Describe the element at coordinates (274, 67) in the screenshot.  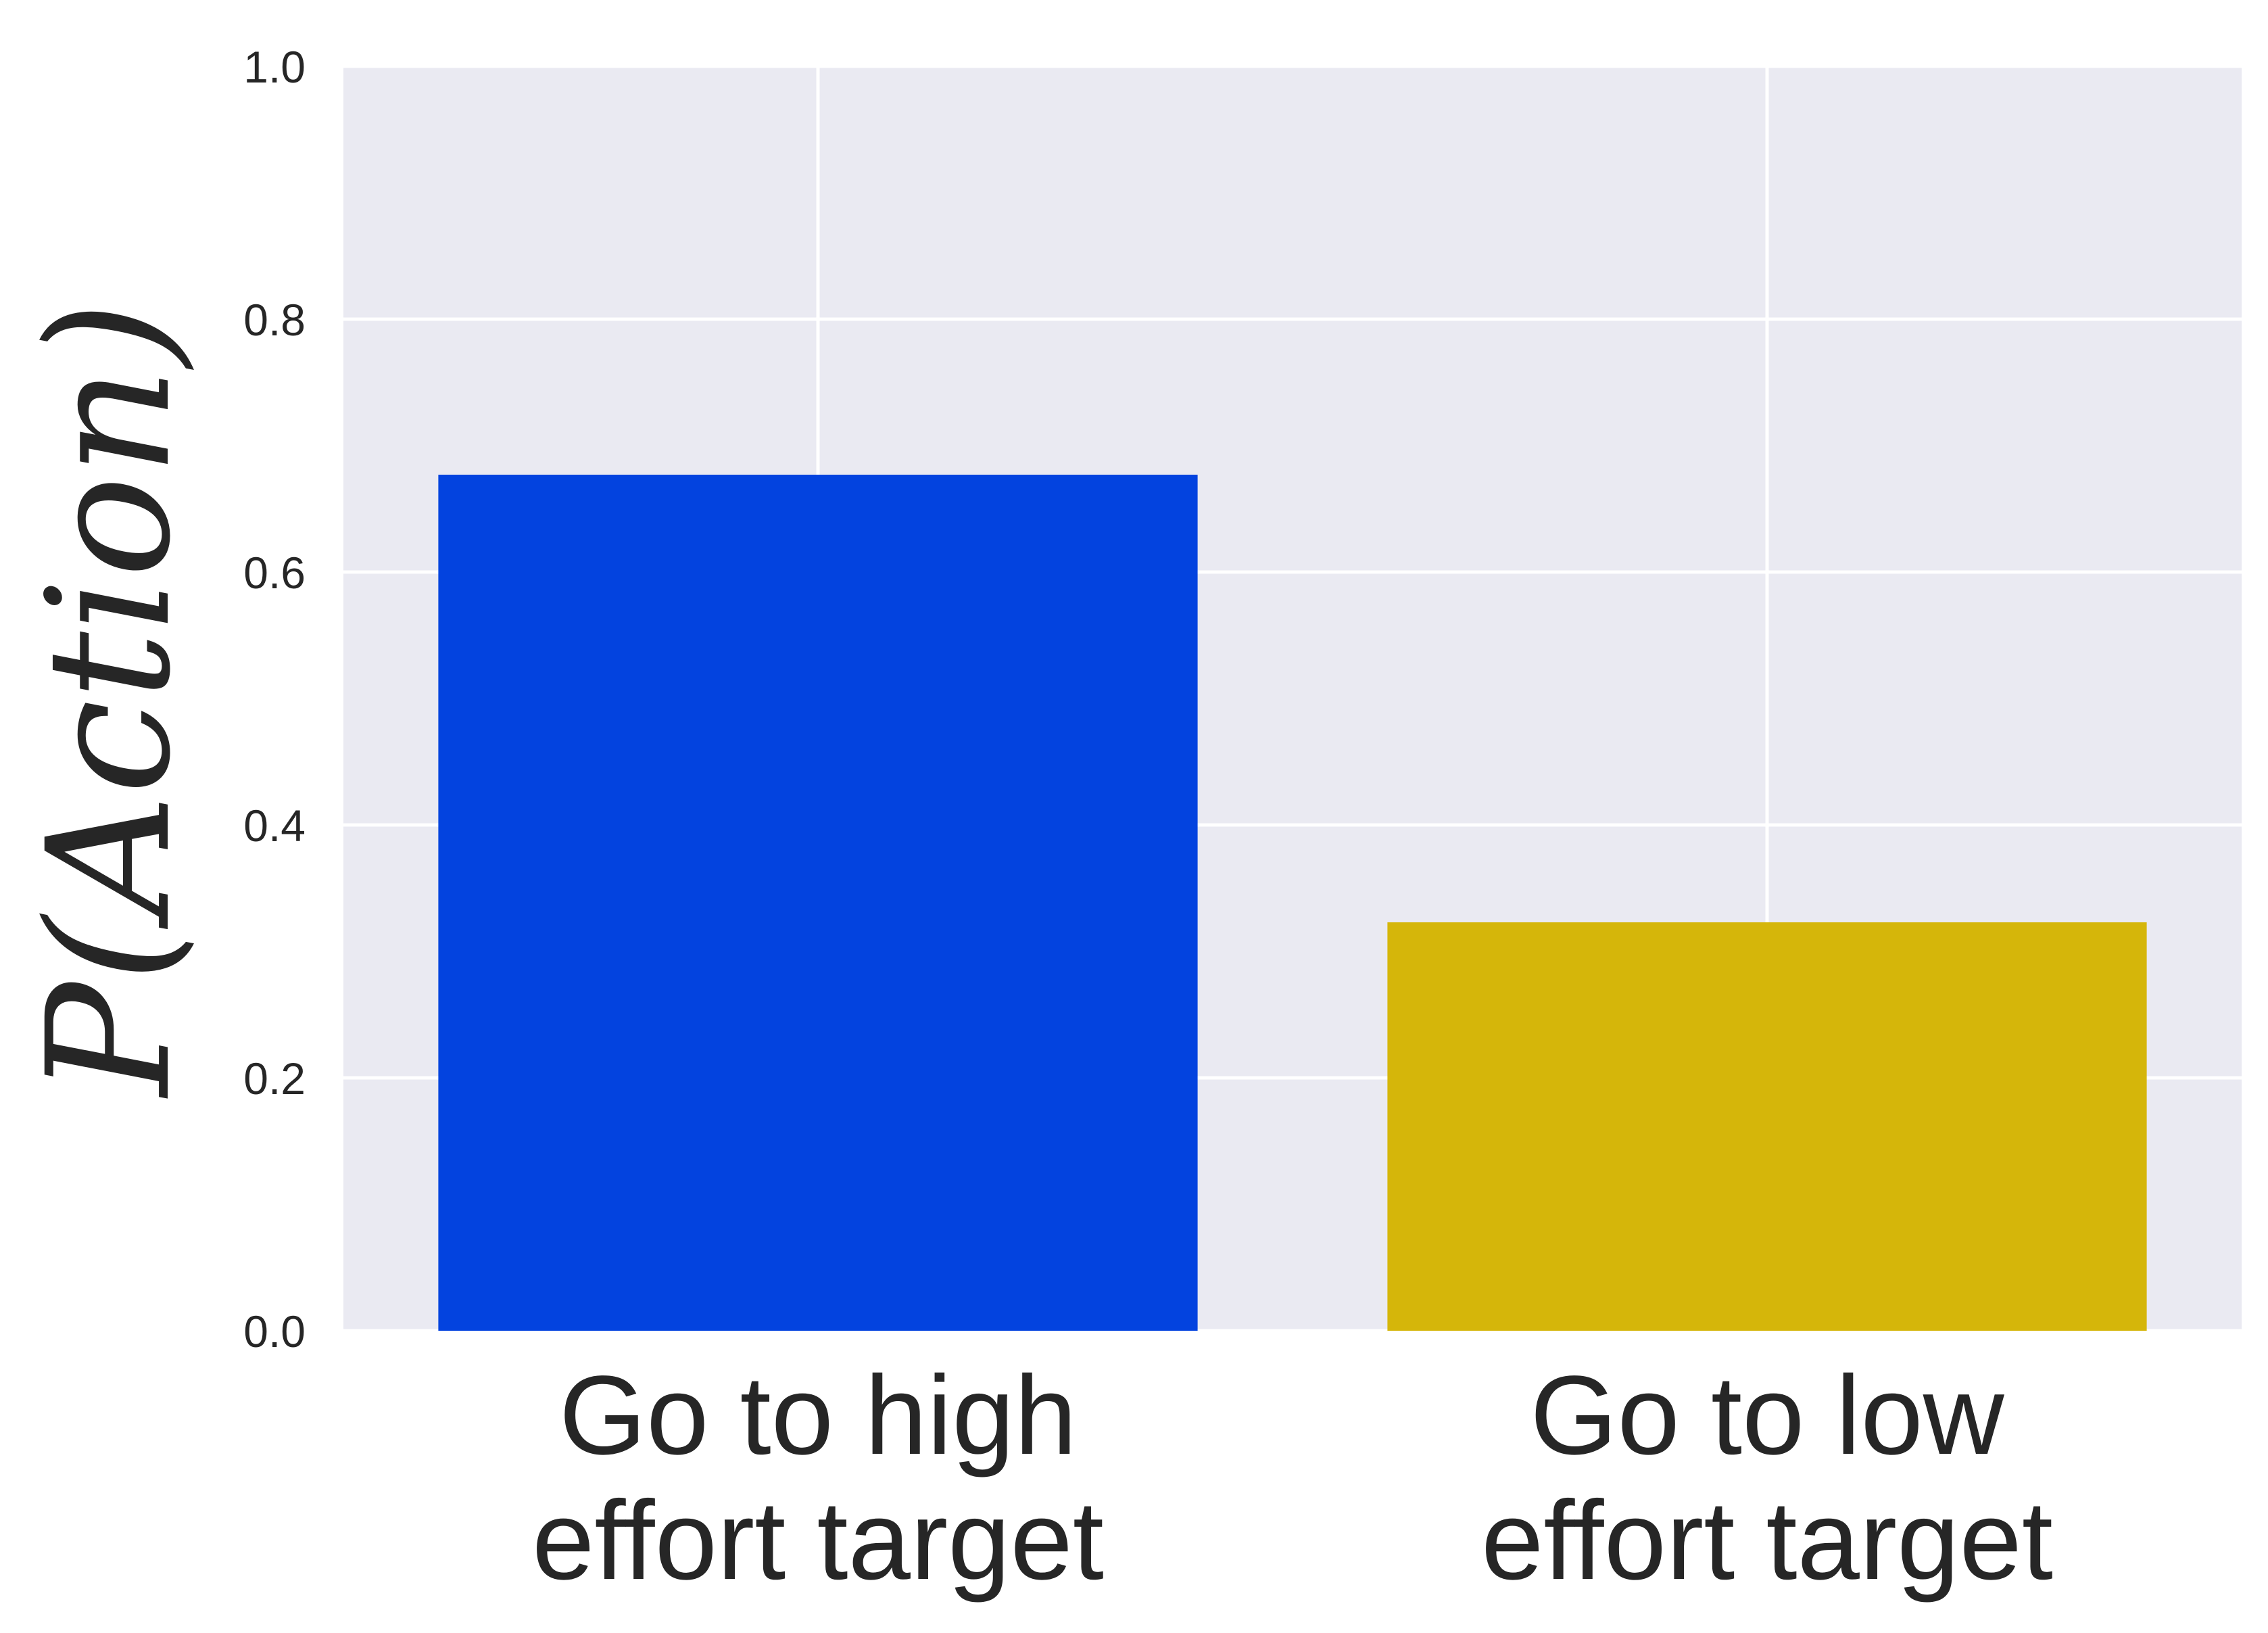
I see `y-tick-label: 1.0` at that location.